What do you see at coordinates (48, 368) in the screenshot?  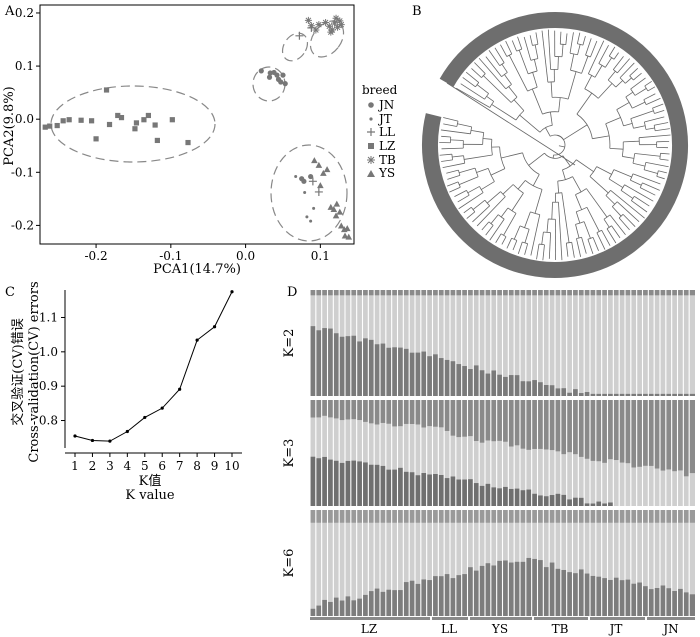 I see `cv-y-ticks: 0.8 0.9 1.0 1.1` at bounding box center [48, 368].